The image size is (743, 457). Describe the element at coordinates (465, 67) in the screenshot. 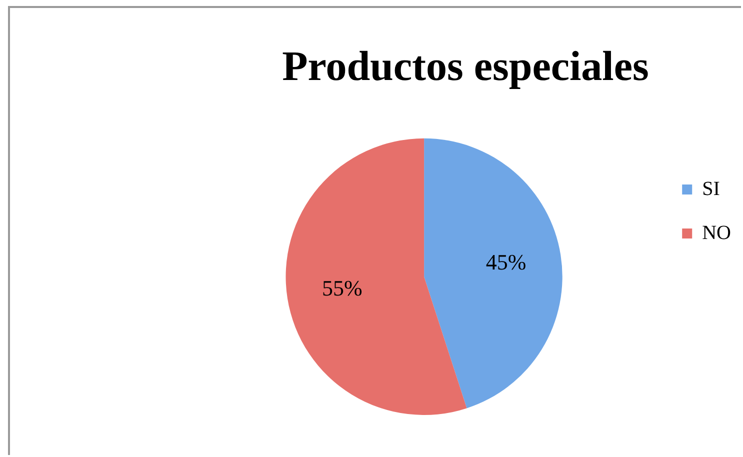

I see `chart-title: Productos especiales` at that location.